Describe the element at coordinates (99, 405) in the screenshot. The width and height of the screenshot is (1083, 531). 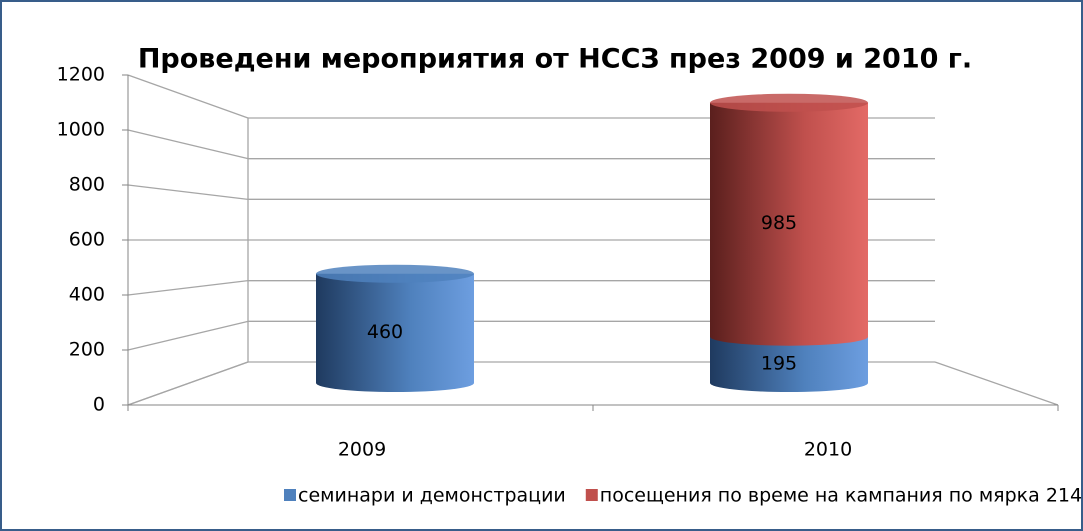
I see `y-tick-label: 0` at that location.